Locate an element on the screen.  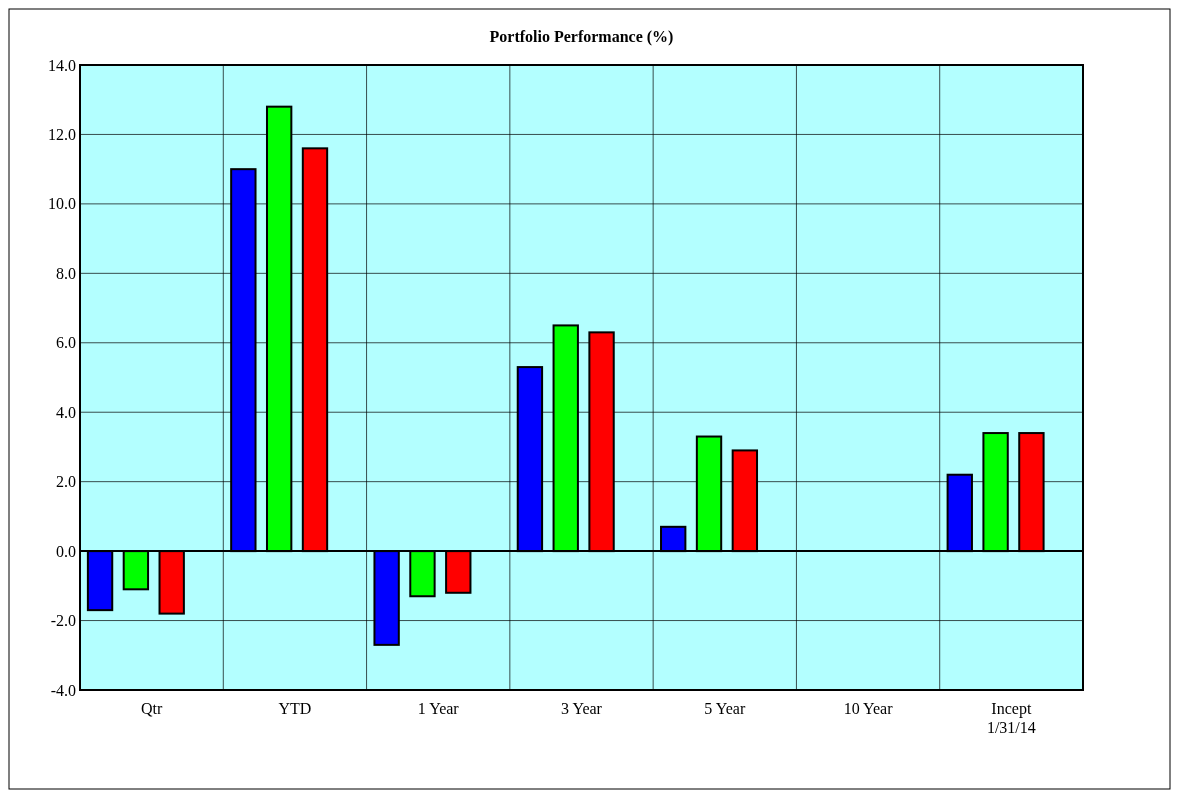
y-tick-label: 10.0 is located at coordinates (62, 204).